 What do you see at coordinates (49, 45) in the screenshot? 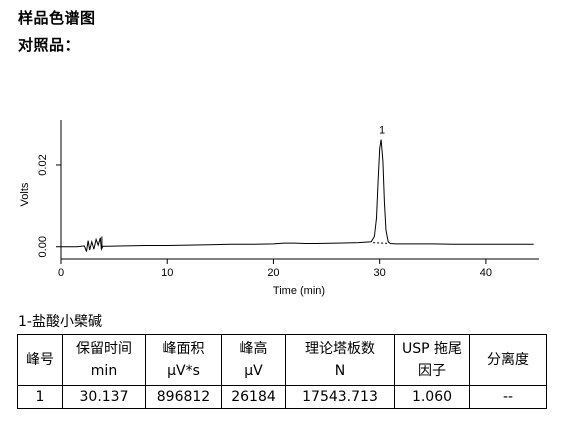
I see `reference-sample-label: 对照品：` at bounding box center [49, 45].